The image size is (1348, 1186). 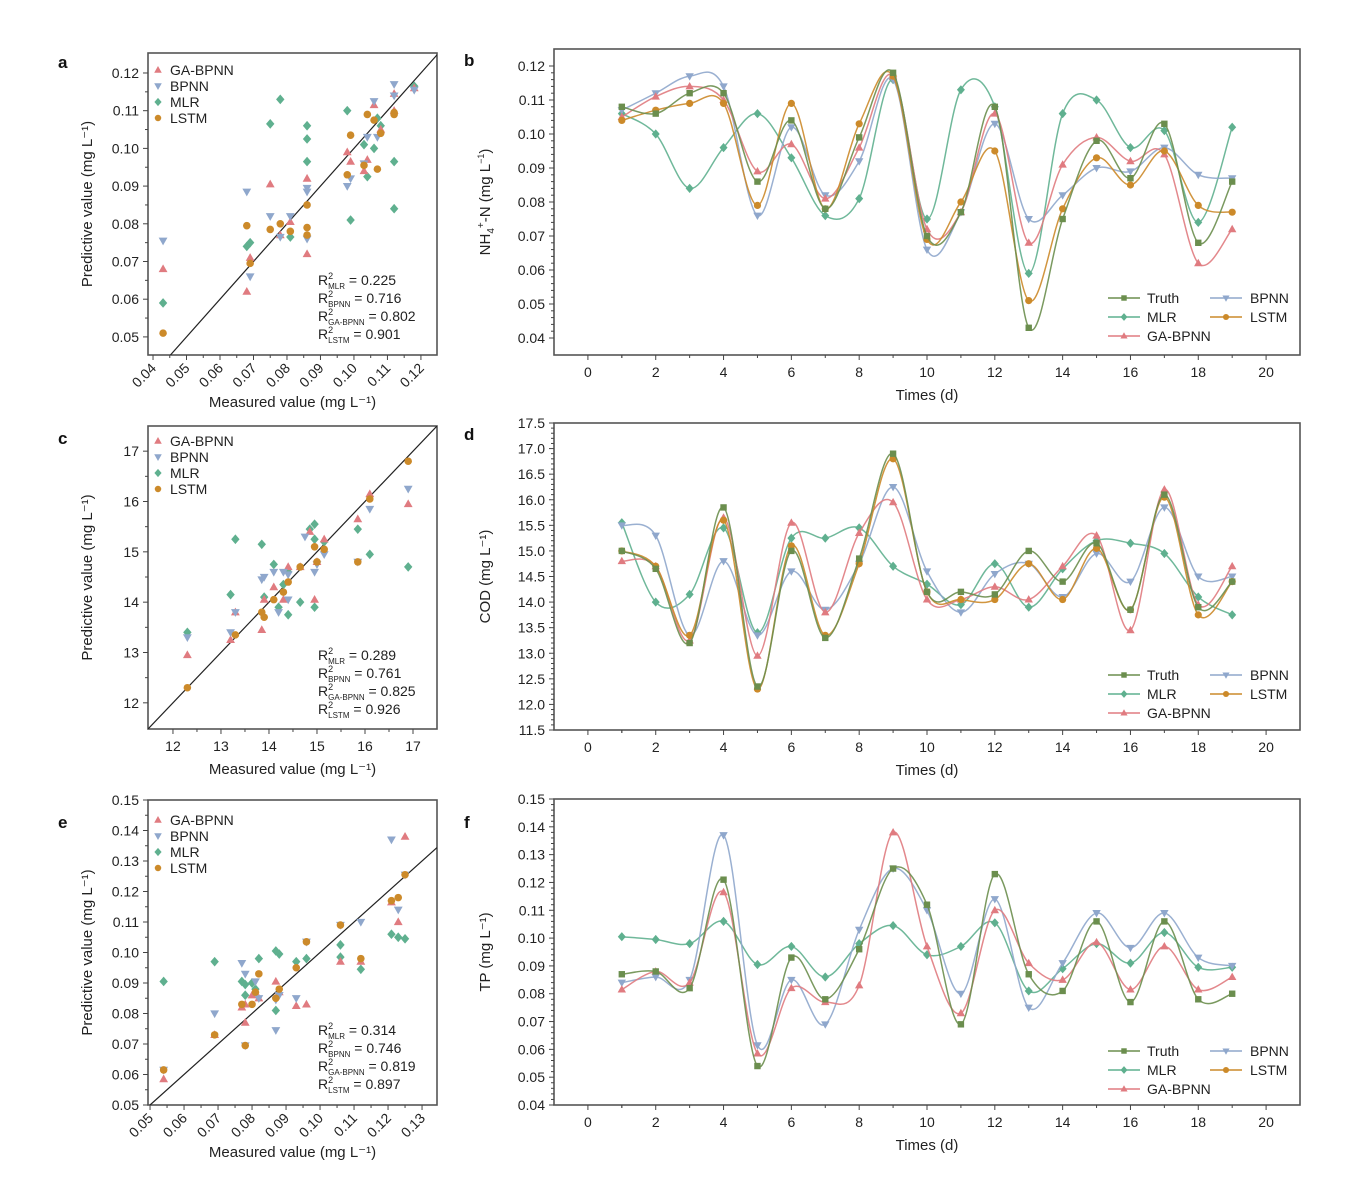 I want to click on panel-label: c, so click(x=62, y=438).